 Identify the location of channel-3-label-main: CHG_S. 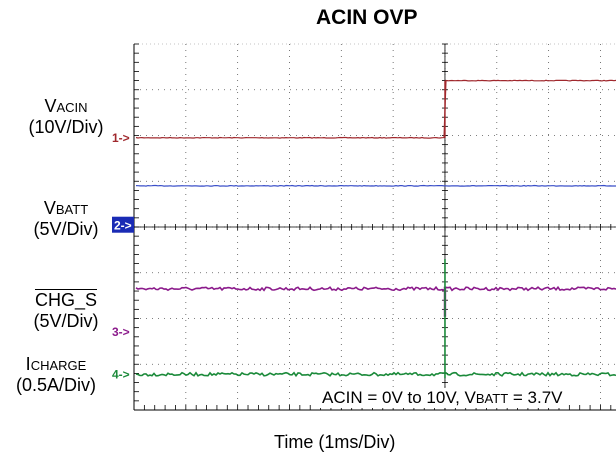
(65, 300).